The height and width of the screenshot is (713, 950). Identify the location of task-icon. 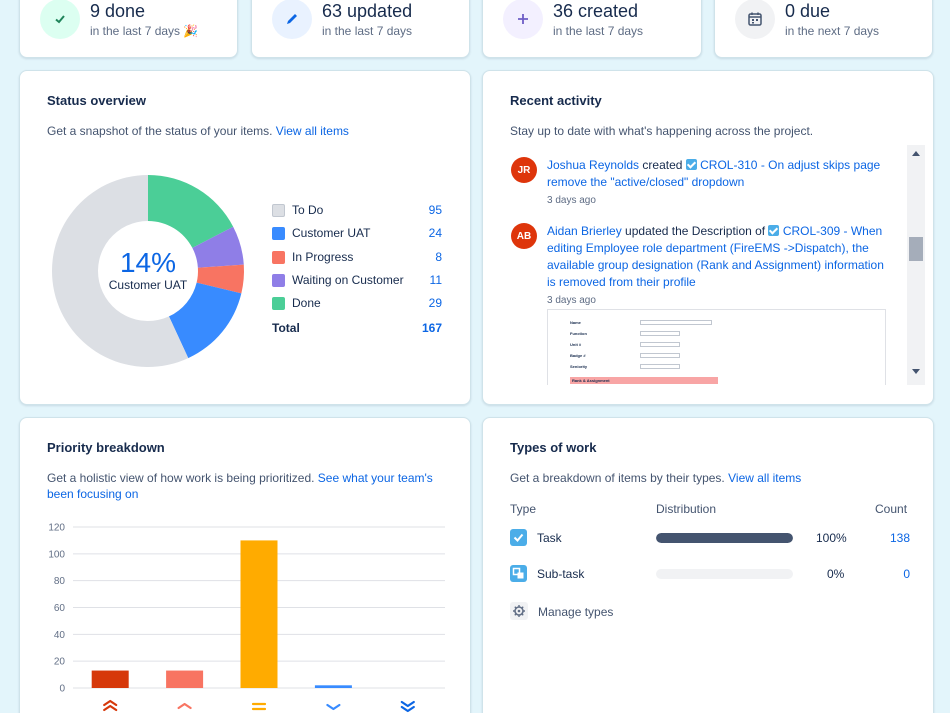
(518, 537).